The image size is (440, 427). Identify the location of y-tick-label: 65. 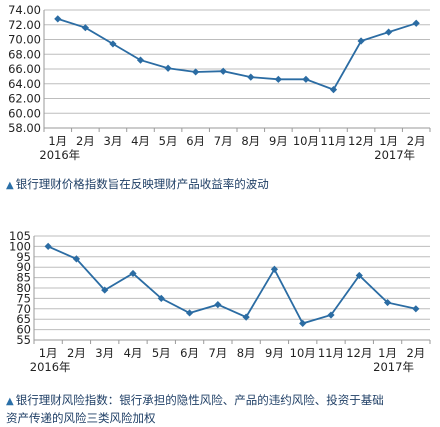
(23, 319).